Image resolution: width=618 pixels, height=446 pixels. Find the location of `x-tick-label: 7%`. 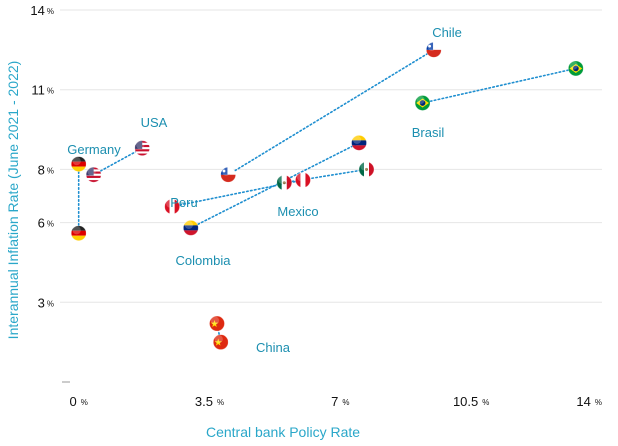

x-tick-label: 7% is located at coordinates (340, 401).